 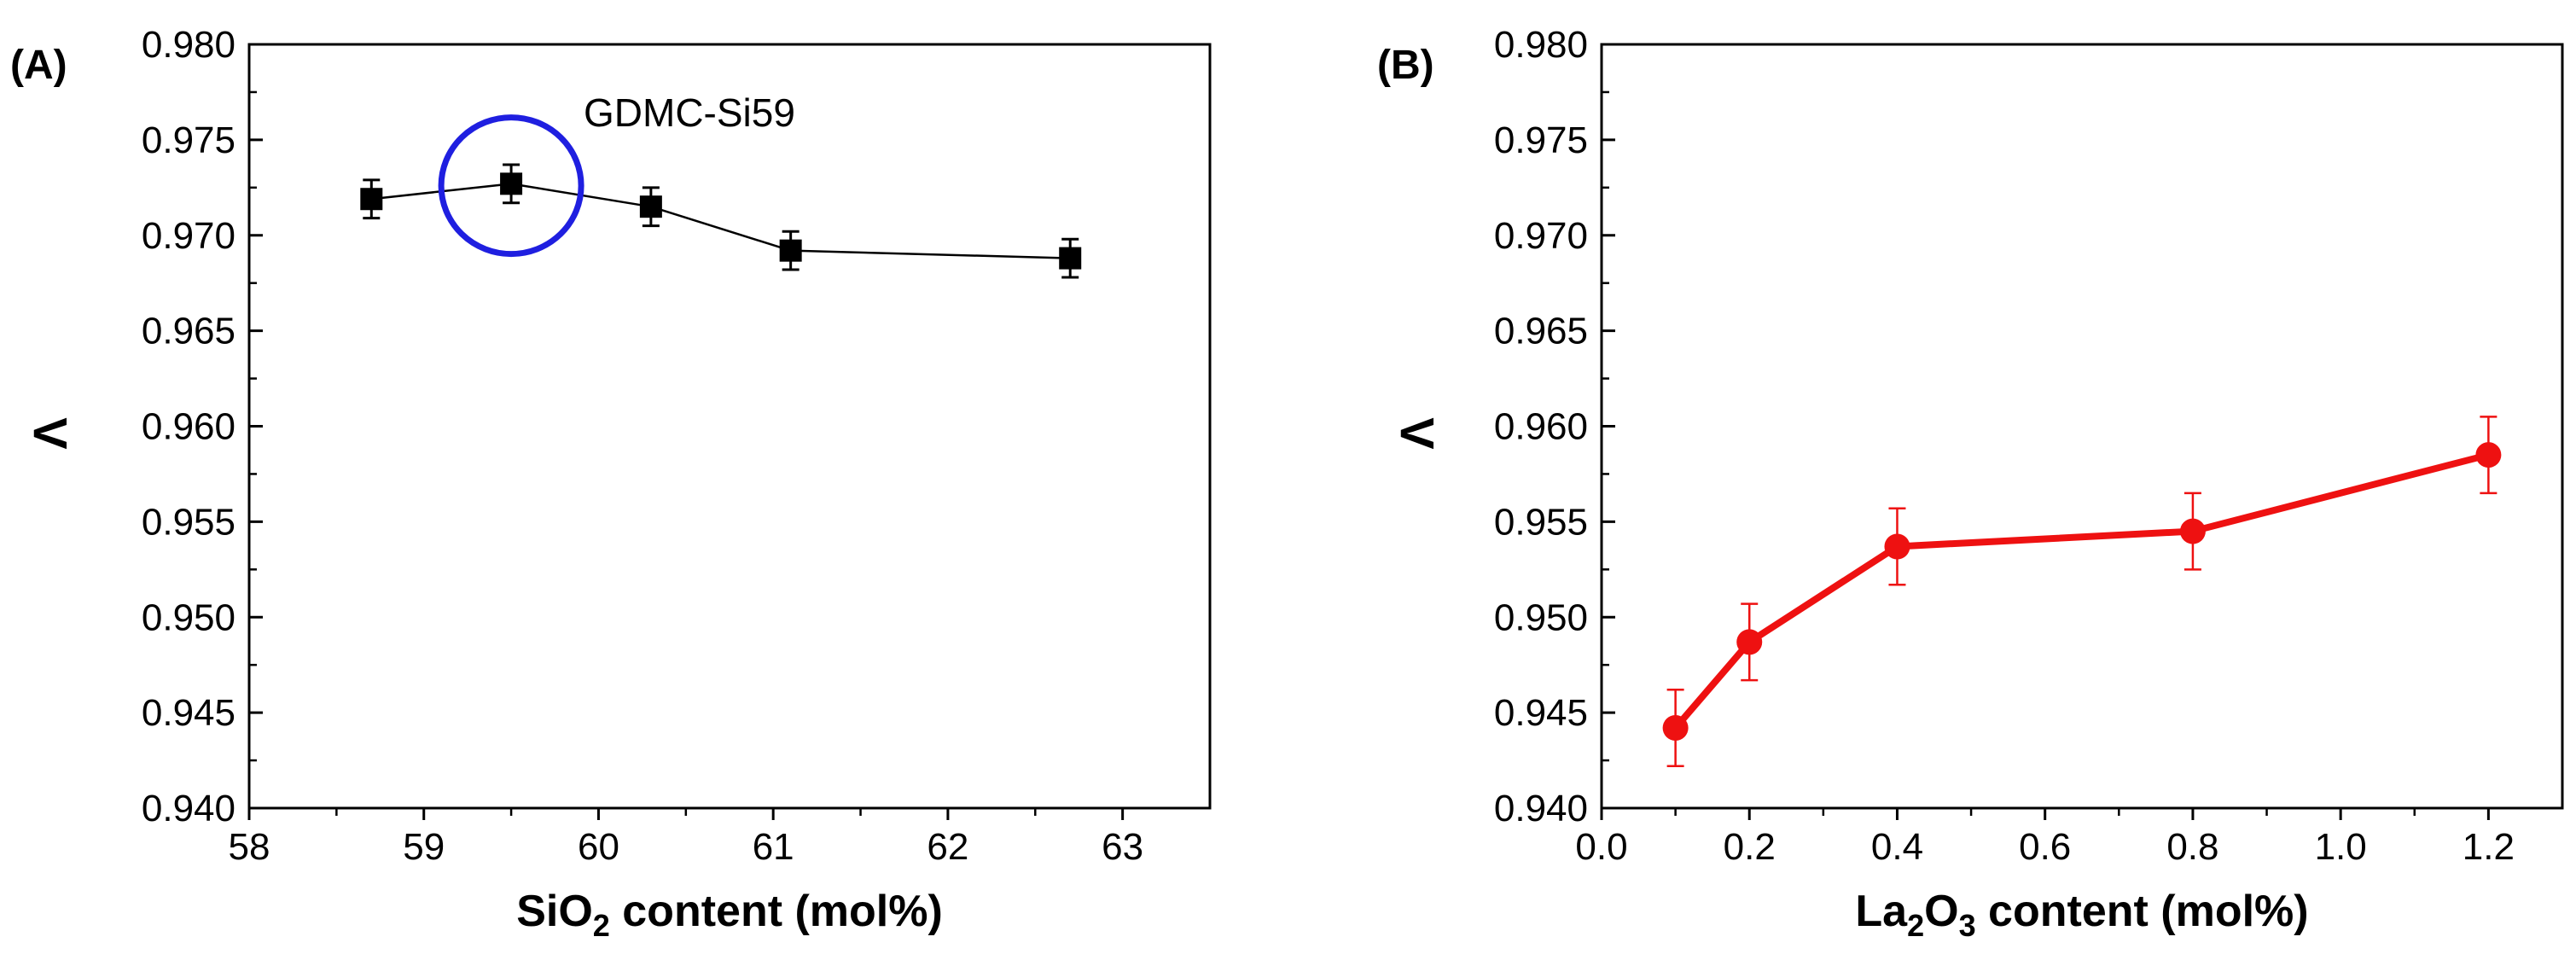 I want to click on annotation-a: GDMC-Si59, so click(x=616, y=174).